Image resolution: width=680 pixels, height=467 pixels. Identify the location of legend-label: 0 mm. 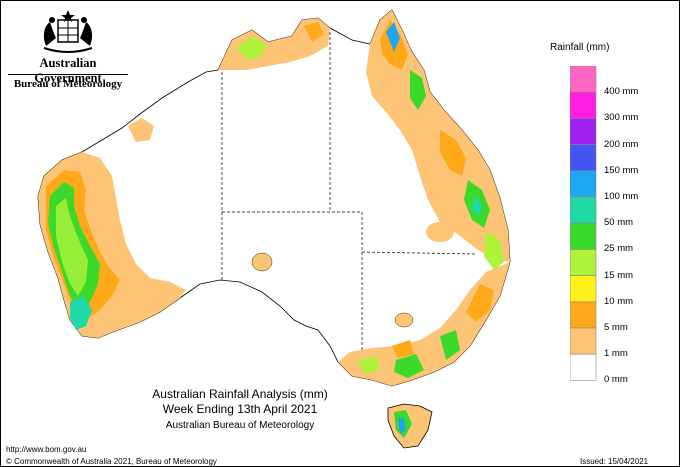
(616, 380).